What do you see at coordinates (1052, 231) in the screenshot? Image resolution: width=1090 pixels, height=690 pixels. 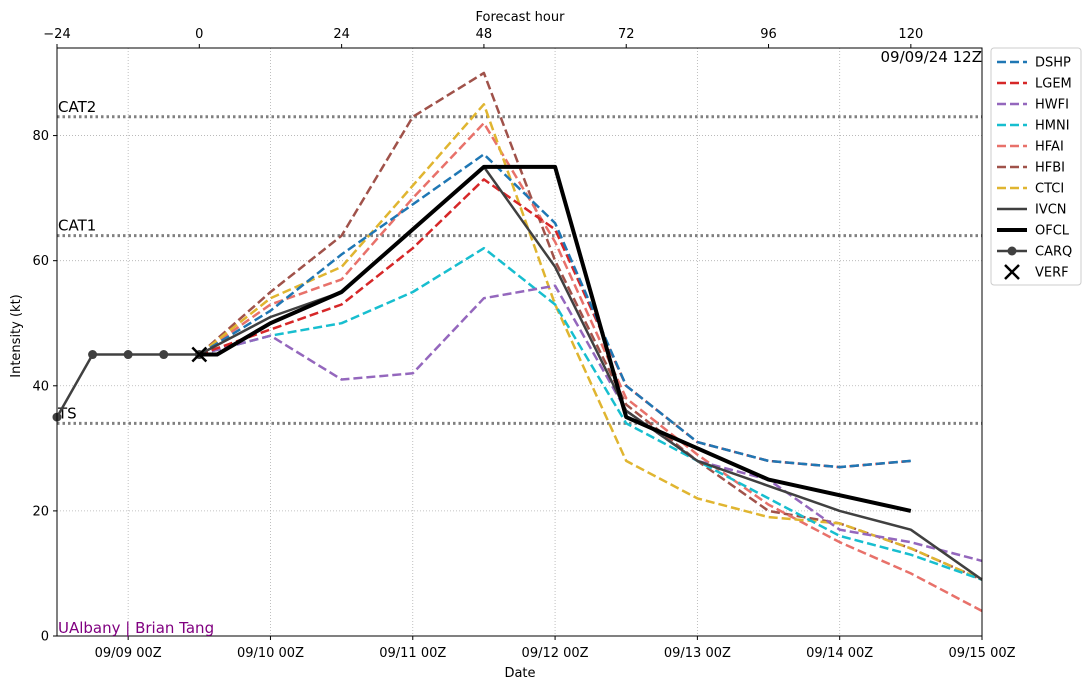 I see `legend-label-ofcl: OFCL` at bounding box center [1052, 231].